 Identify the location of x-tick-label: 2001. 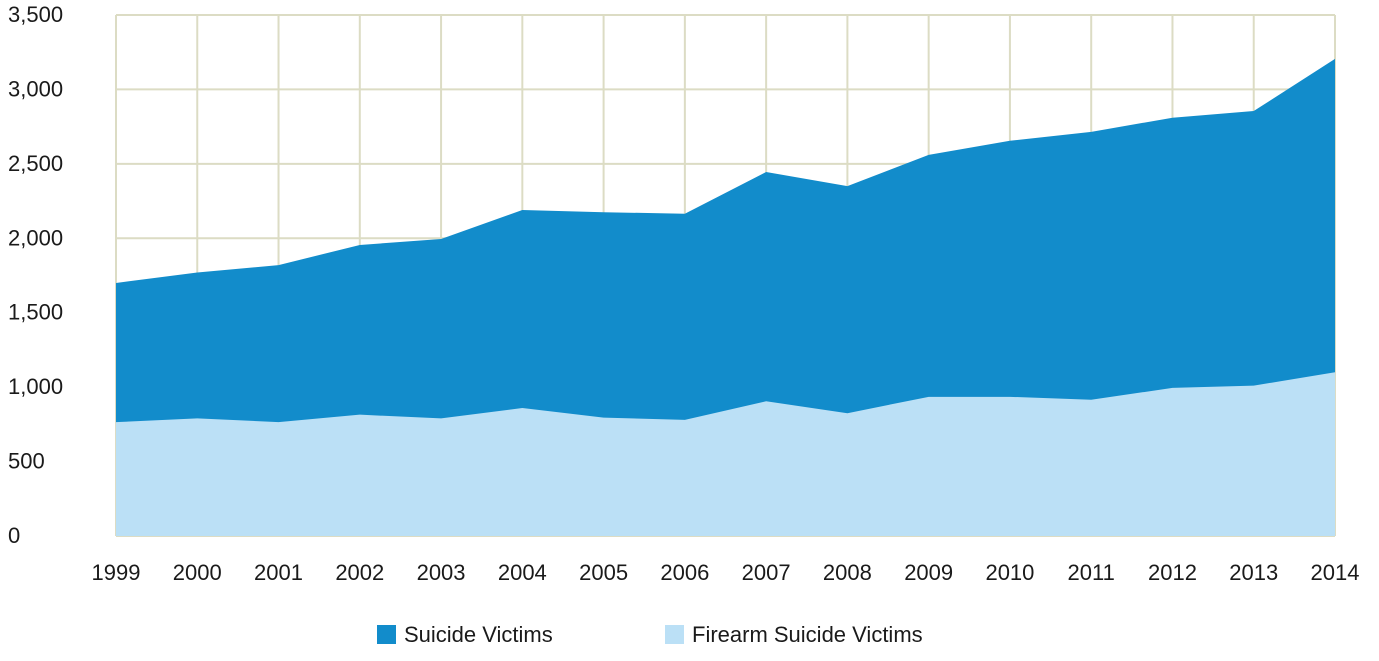
(278, 572).